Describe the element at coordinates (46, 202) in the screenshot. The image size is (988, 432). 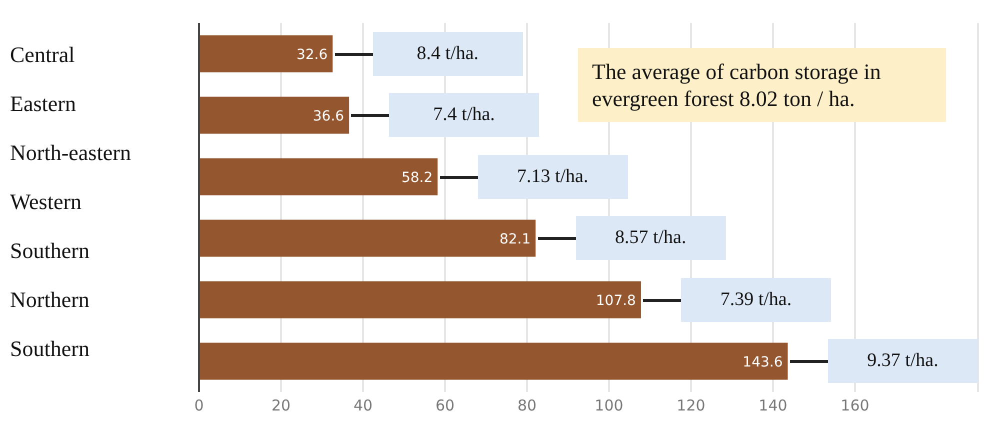
I see `text: Western` at that location.